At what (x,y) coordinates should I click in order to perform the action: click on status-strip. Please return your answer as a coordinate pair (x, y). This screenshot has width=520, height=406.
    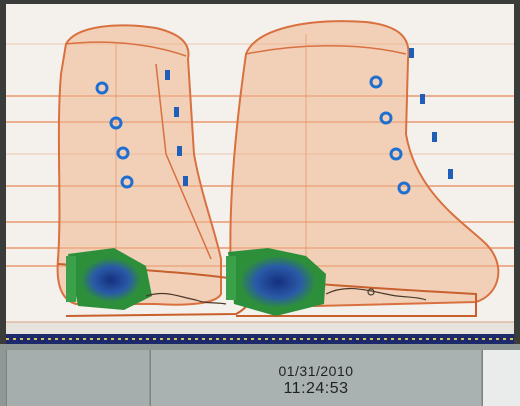
    Looking at the image, I should click on (260, 339).